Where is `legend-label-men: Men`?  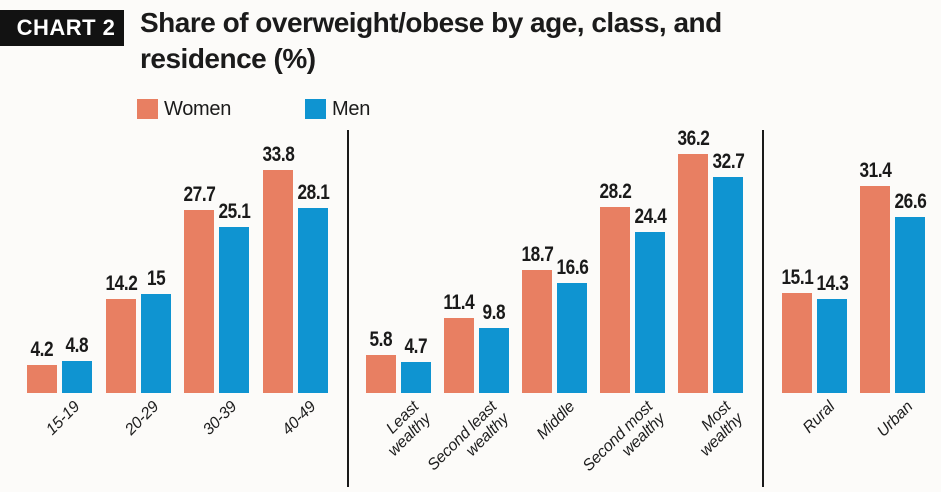
legend-label-men: Men is located at coordinates (351, 108).